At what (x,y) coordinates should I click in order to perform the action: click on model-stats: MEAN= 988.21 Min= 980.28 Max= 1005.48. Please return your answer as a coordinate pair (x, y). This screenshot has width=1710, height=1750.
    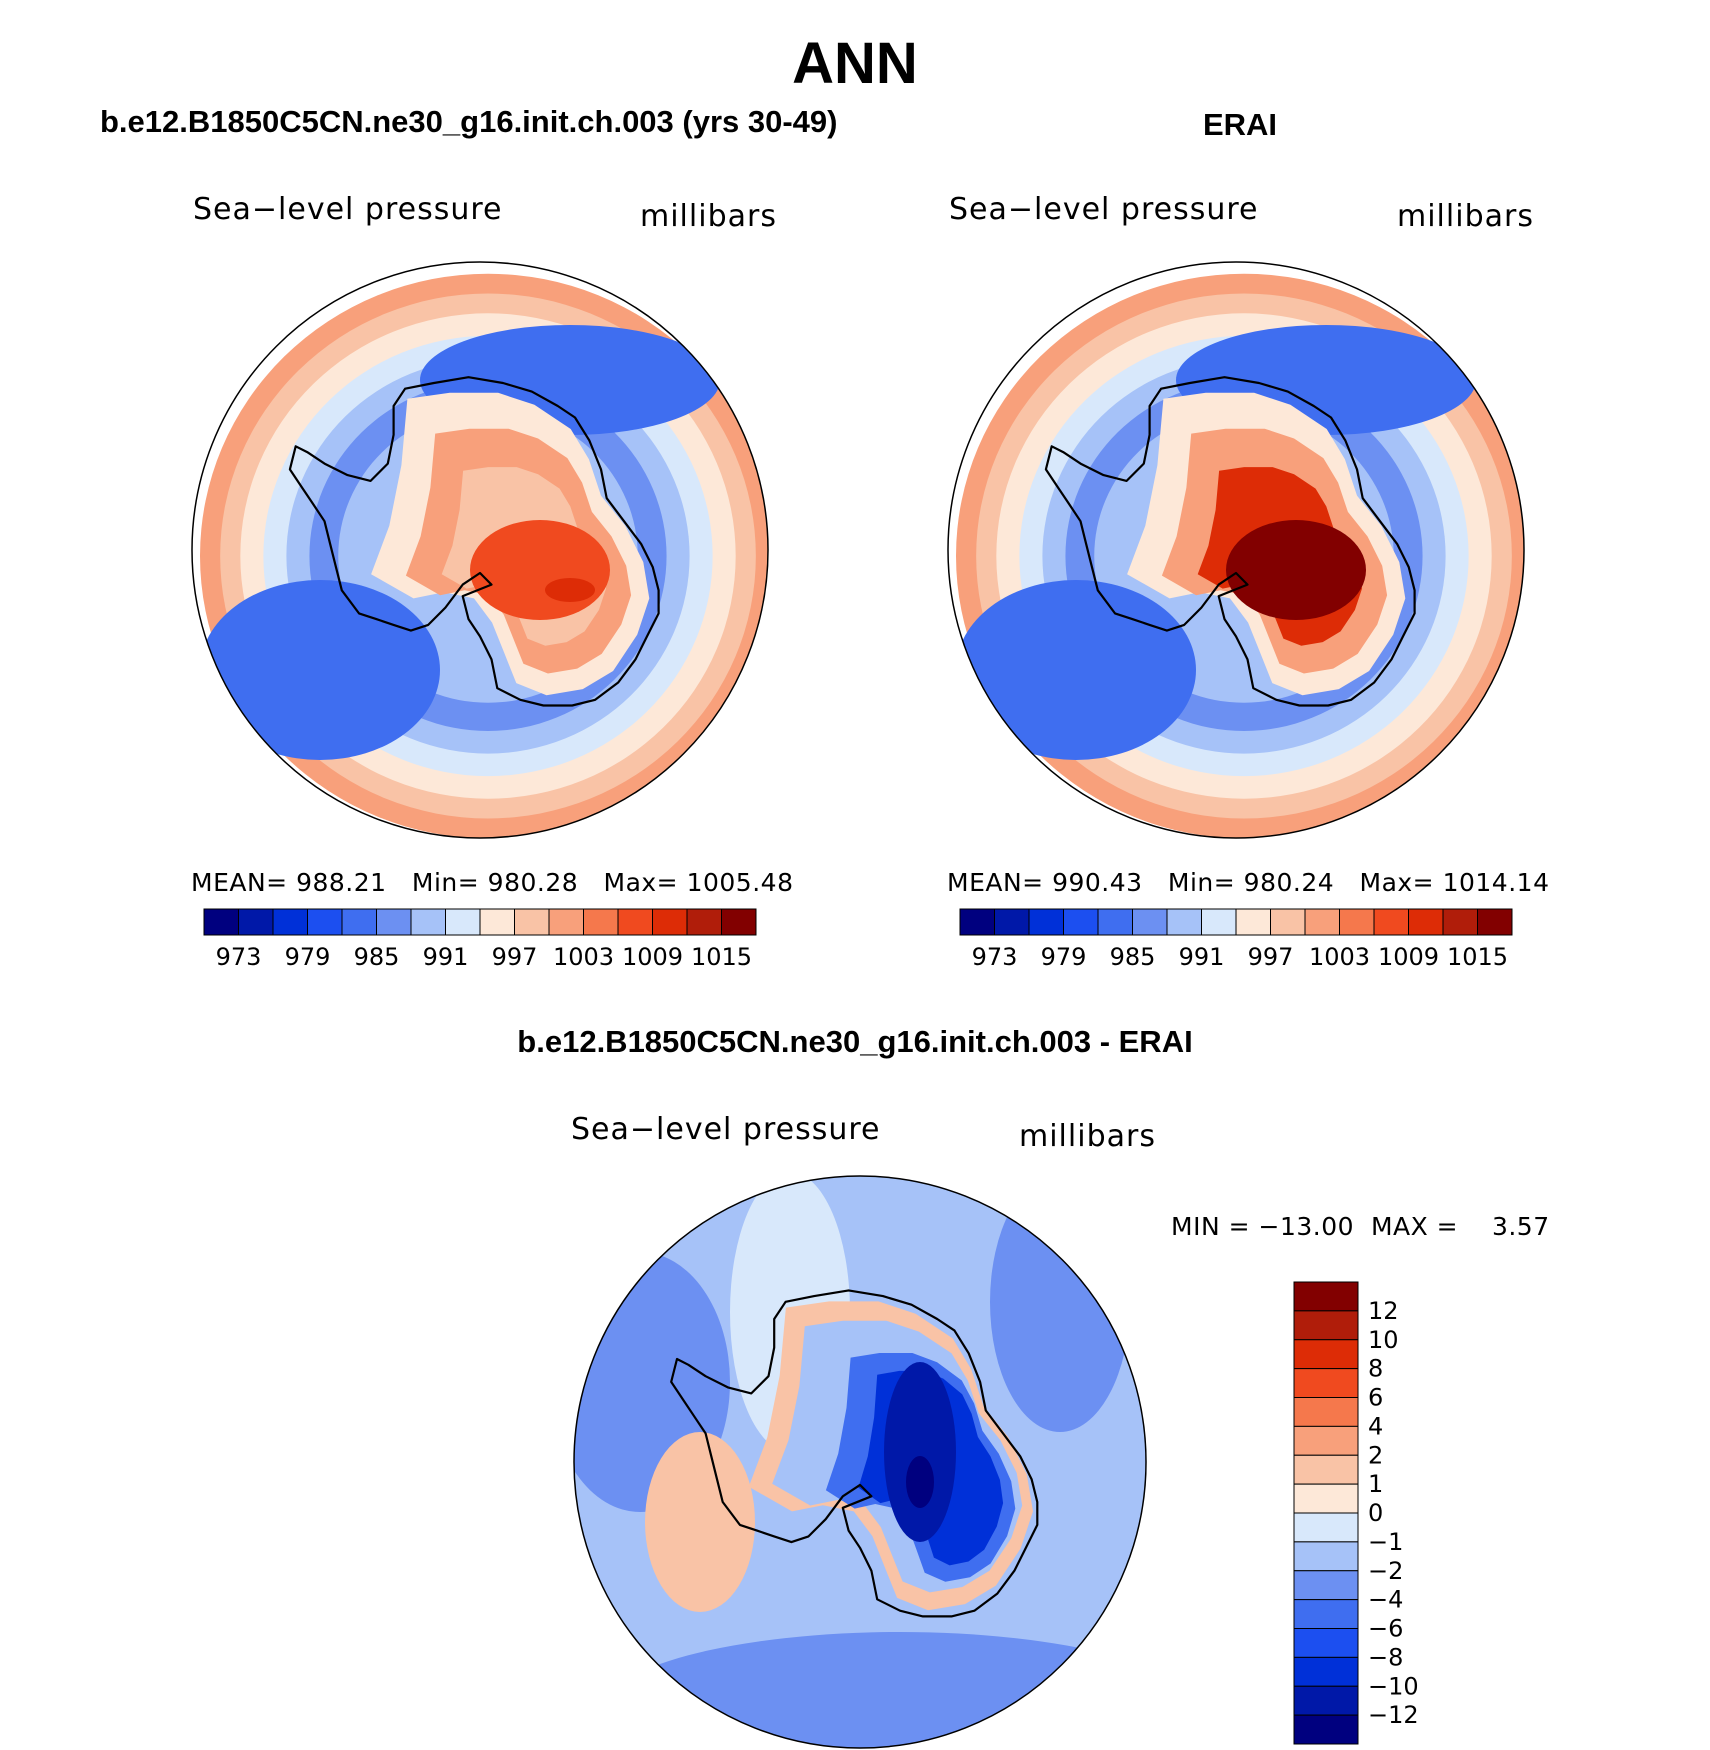
    Looking at the image, I should click on (492, 882).